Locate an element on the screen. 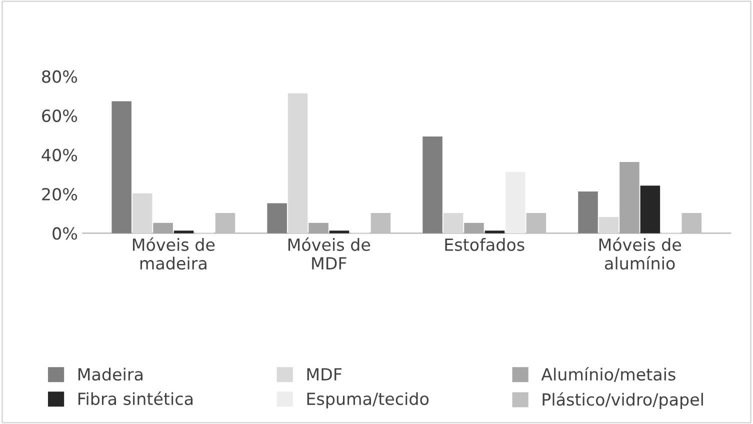 The width and height of the screenshot is (753, 424). legend-label: Madeira is located at coordinates (110, 374).